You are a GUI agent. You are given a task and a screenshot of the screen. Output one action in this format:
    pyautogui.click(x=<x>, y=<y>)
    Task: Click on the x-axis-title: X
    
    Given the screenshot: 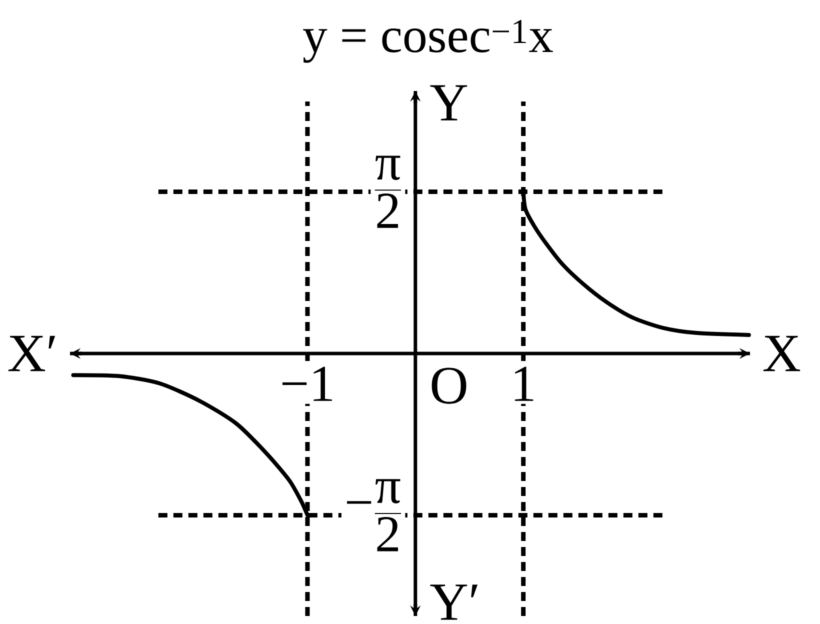 What is the action you would take?
    pyautogui.click(x=781, y=354)
    